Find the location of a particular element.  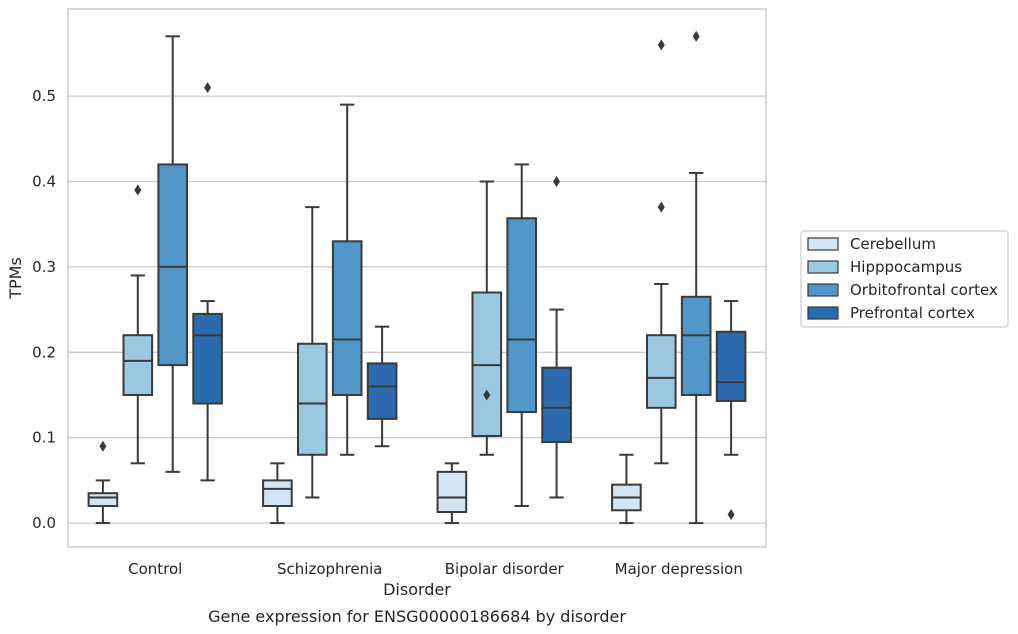

x-tick-label: Schizophrenia is located at coordinates (329, 569).